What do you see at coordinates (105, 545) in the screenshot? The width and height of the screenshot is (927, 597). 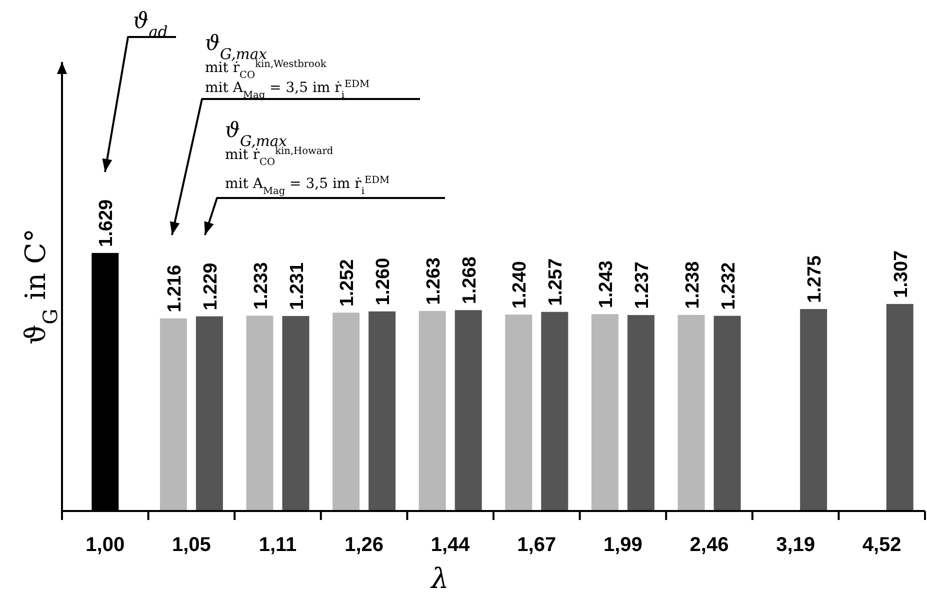 I see `x-tick-label: 1,00` at bounding box center [105, 545].